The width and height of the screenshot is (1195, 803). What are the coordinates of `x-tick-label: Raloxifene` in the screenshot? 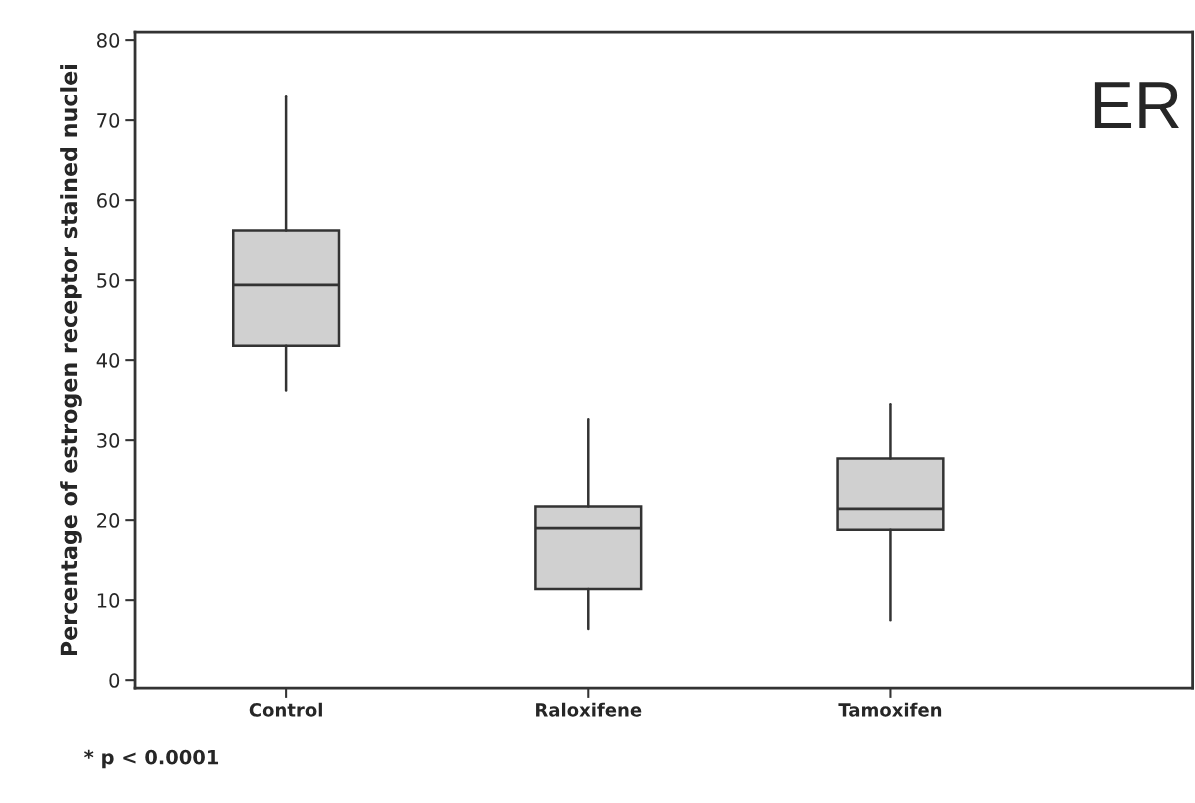 It's located at (589, 709).